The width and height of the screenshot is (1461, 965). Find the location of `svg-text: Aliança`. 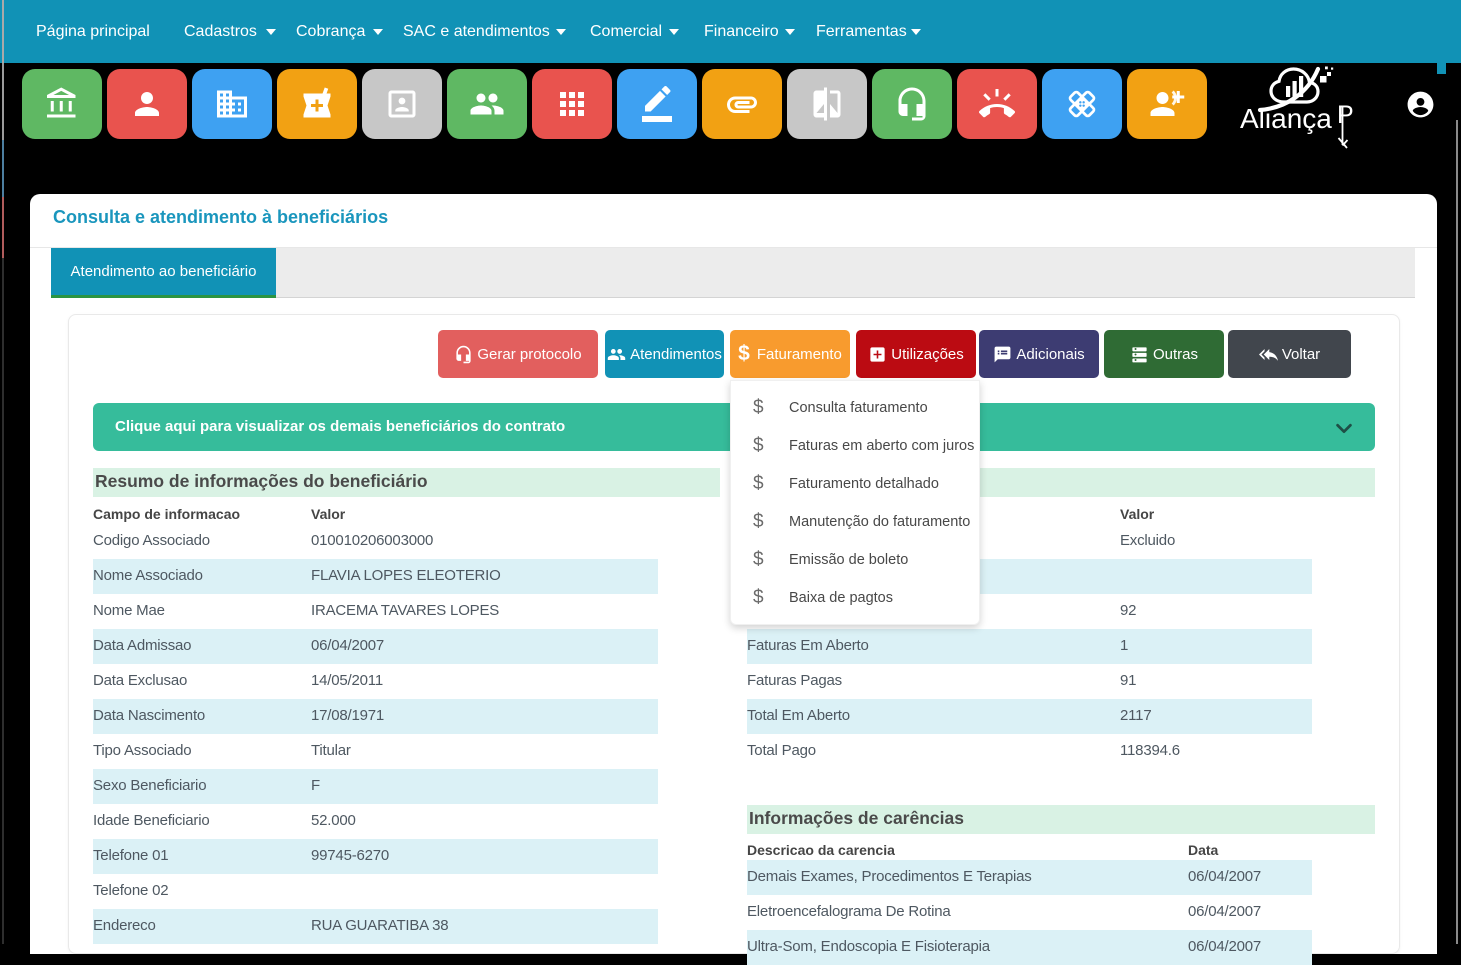

svg-text: Aliança is located at coordinates (1286, 118).